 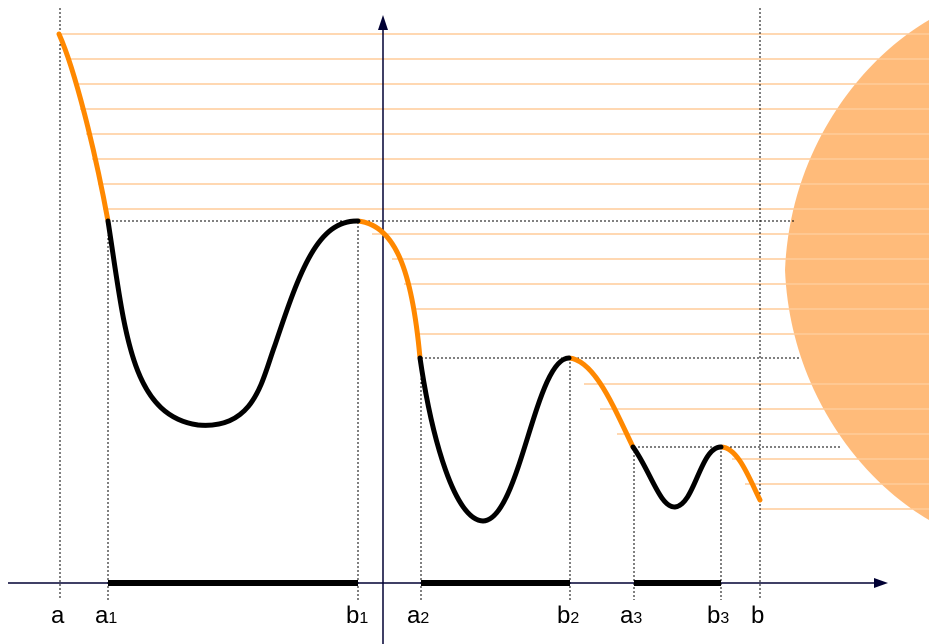 What do you see at coordinates (383, 22) in the screenshot?
I see `y-axis-arrow` at bounding box center [383, 22].